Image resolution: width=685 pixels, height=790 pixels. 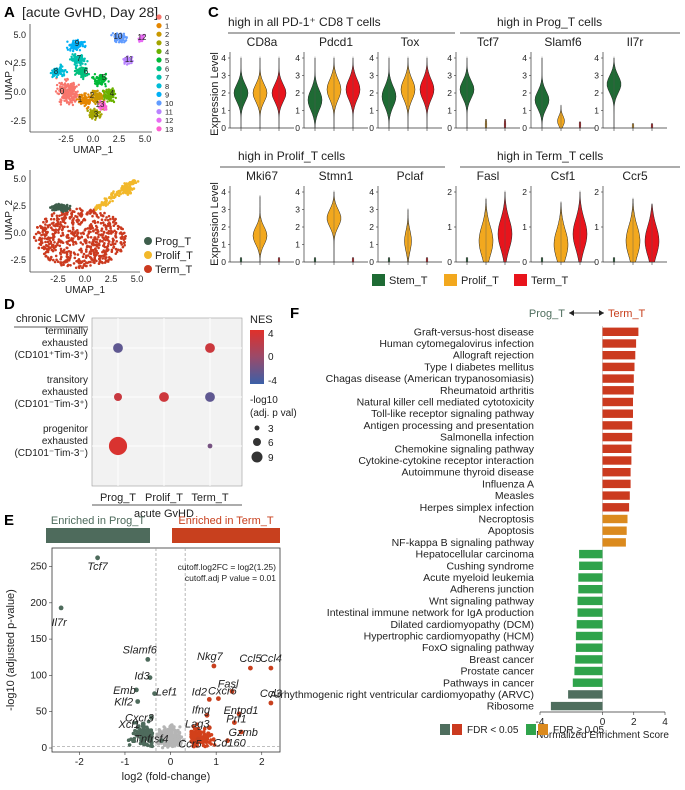 What do you see at coordinates (487, 391) in the screenshot?
I see `f-category-label: Rheumatoid arthritis` at bounding box center [487, 391].